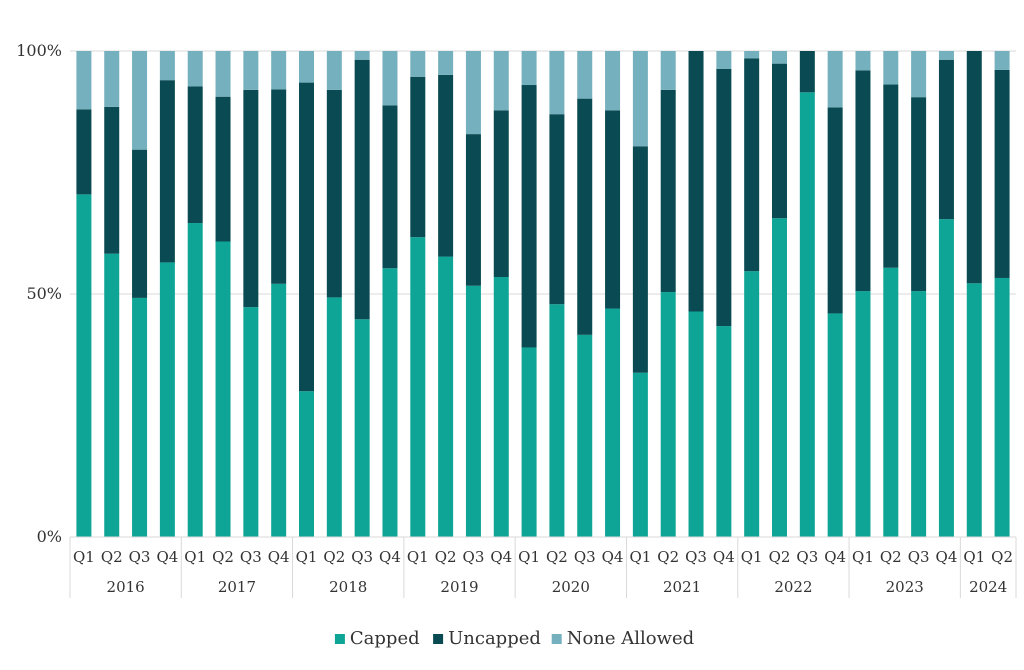 The height and width of the screenshot is (670, 1024). What do you see at coordinates (571, 587) in the screenshot?
I see `x-group-label: 2020` at bounding box center [571, 587].